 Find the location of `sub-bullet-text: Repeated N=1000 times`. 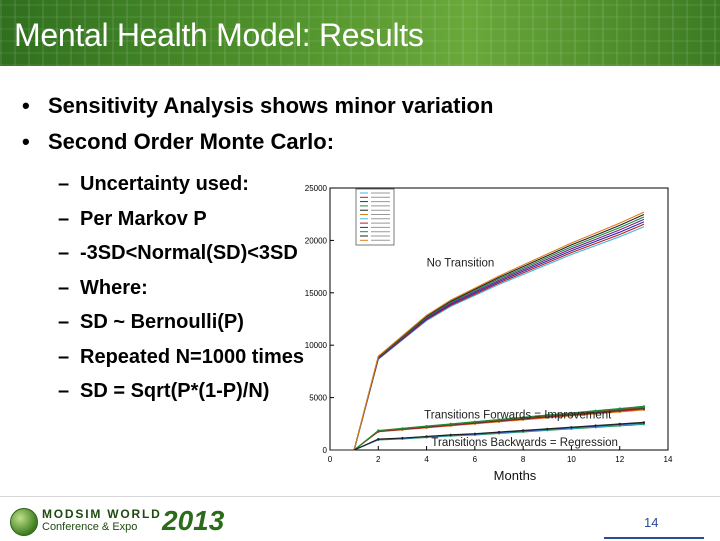

sub-bullet-text: Repeated N=1000 times is located at coordinates (192, 356).